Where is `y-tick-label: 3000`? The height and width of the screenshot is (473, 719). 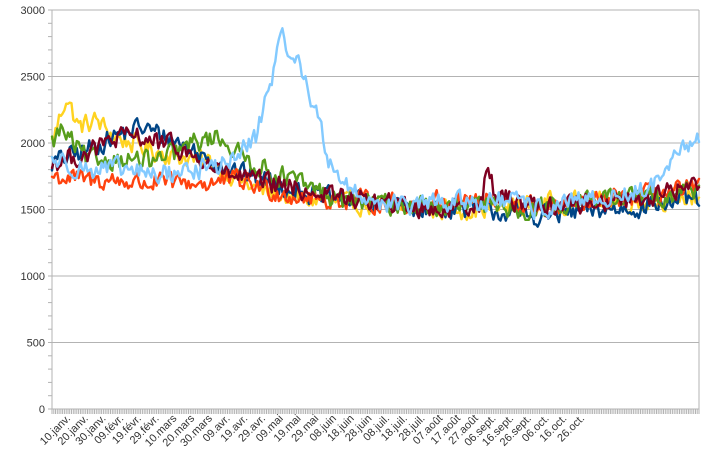
y-tick-label: 3000 is located at coordinates (33, 11).